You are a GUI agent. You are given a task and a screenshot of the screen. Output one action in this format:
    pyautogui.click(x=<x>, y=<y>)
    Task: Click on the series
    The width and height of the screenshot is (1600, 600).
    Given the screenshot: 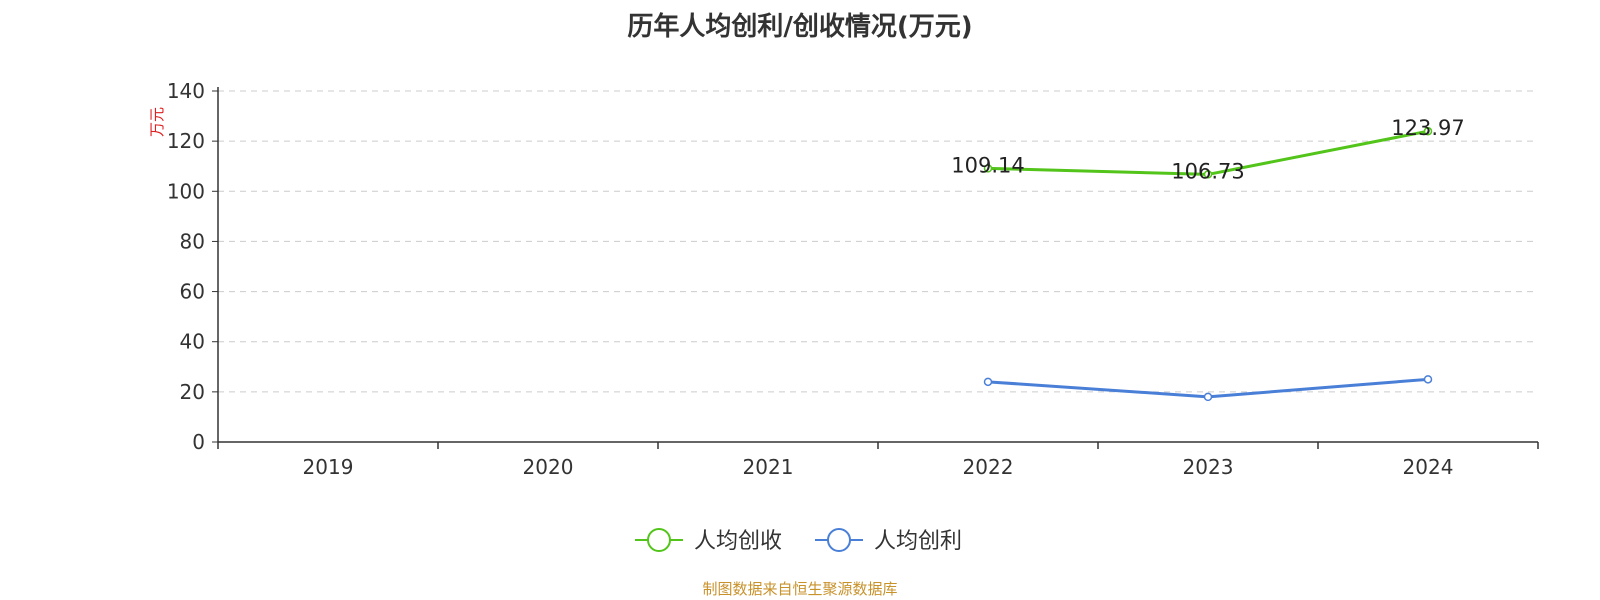 What is the action you would take?
    pyautogui.click(x=1208, y=264)
    